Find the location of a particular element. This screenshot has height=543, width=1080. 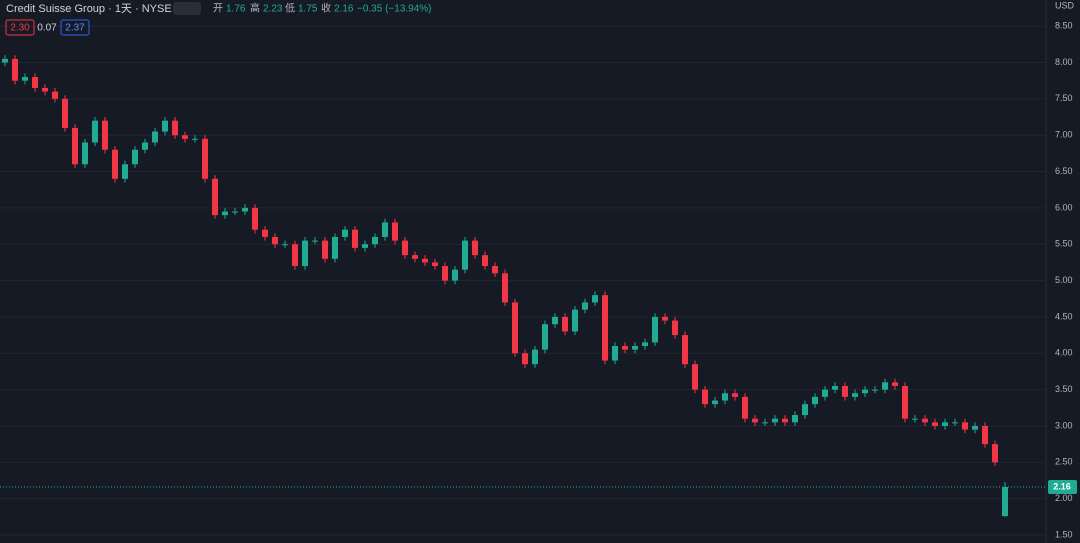

toggle is located at coordinates (187, 8).